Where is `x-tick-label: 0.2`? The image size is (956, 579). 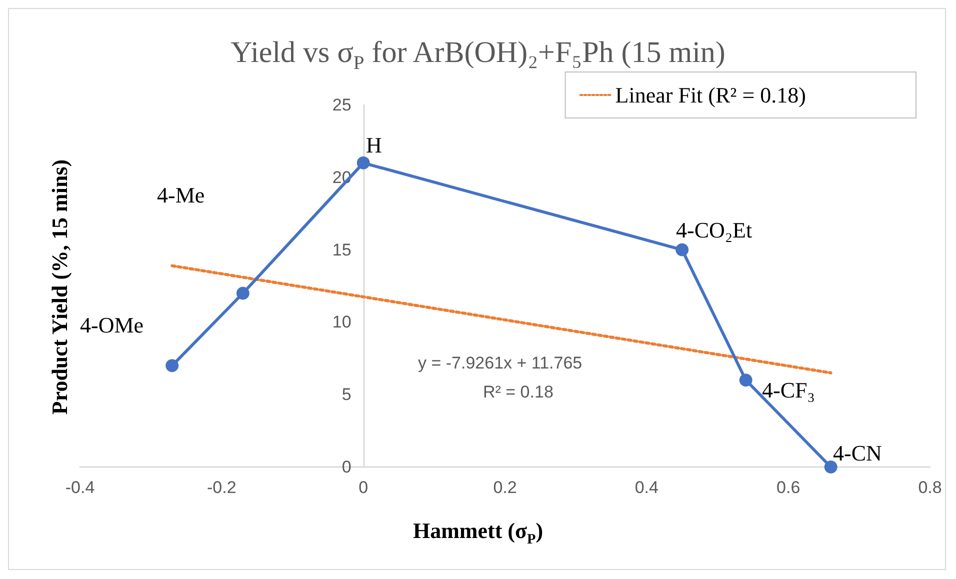 x-tick-label: 0.2 is located at coordinates (505, 487).